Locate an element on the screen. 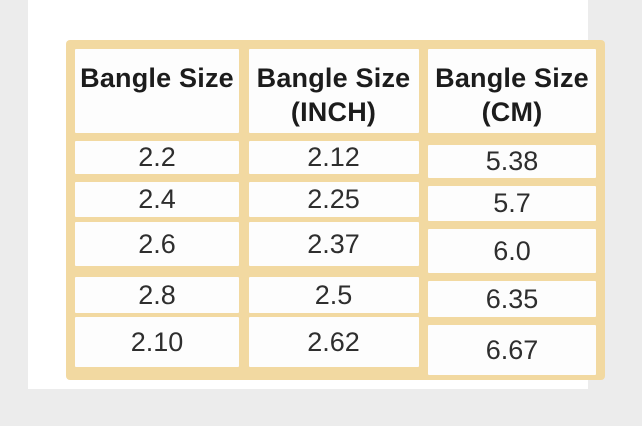 The image size is (642, 426). table-cell: 2.2 is located at coordinates (157, 157).